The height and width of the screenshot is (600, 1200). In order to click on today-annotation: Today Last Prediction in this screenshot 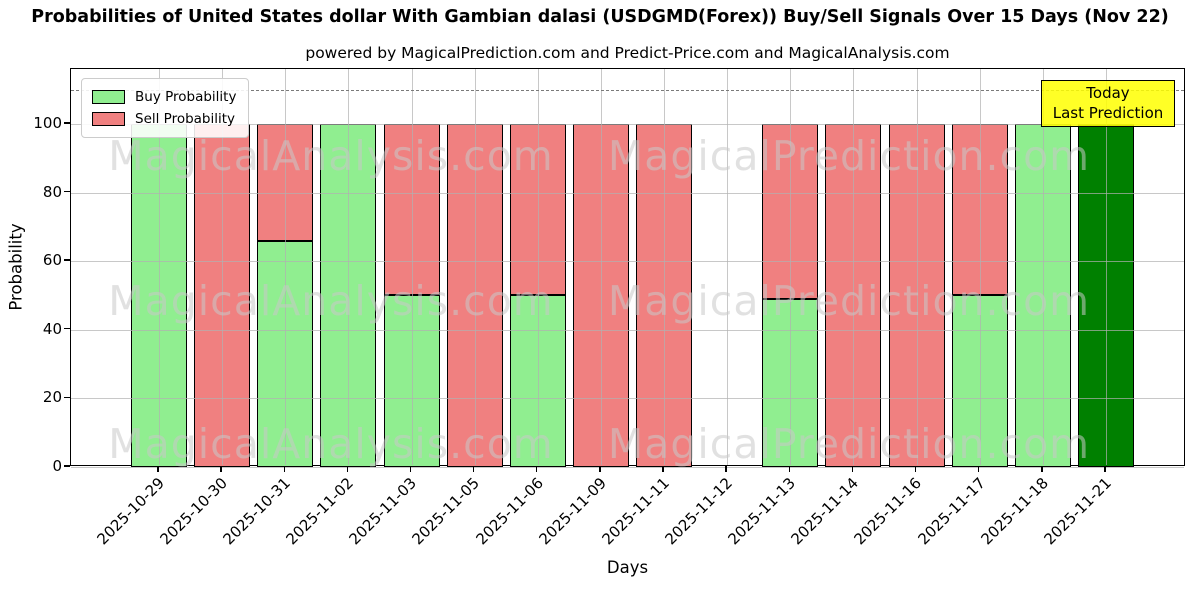, I will do `click(1108, 103)`.